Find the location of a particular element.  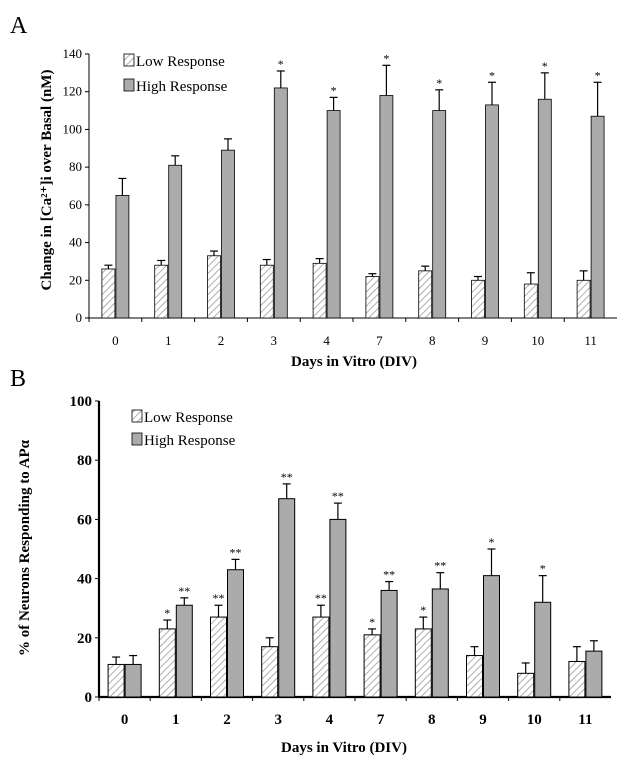

x-tick-label: 3 is located at coordinates (278, 720).